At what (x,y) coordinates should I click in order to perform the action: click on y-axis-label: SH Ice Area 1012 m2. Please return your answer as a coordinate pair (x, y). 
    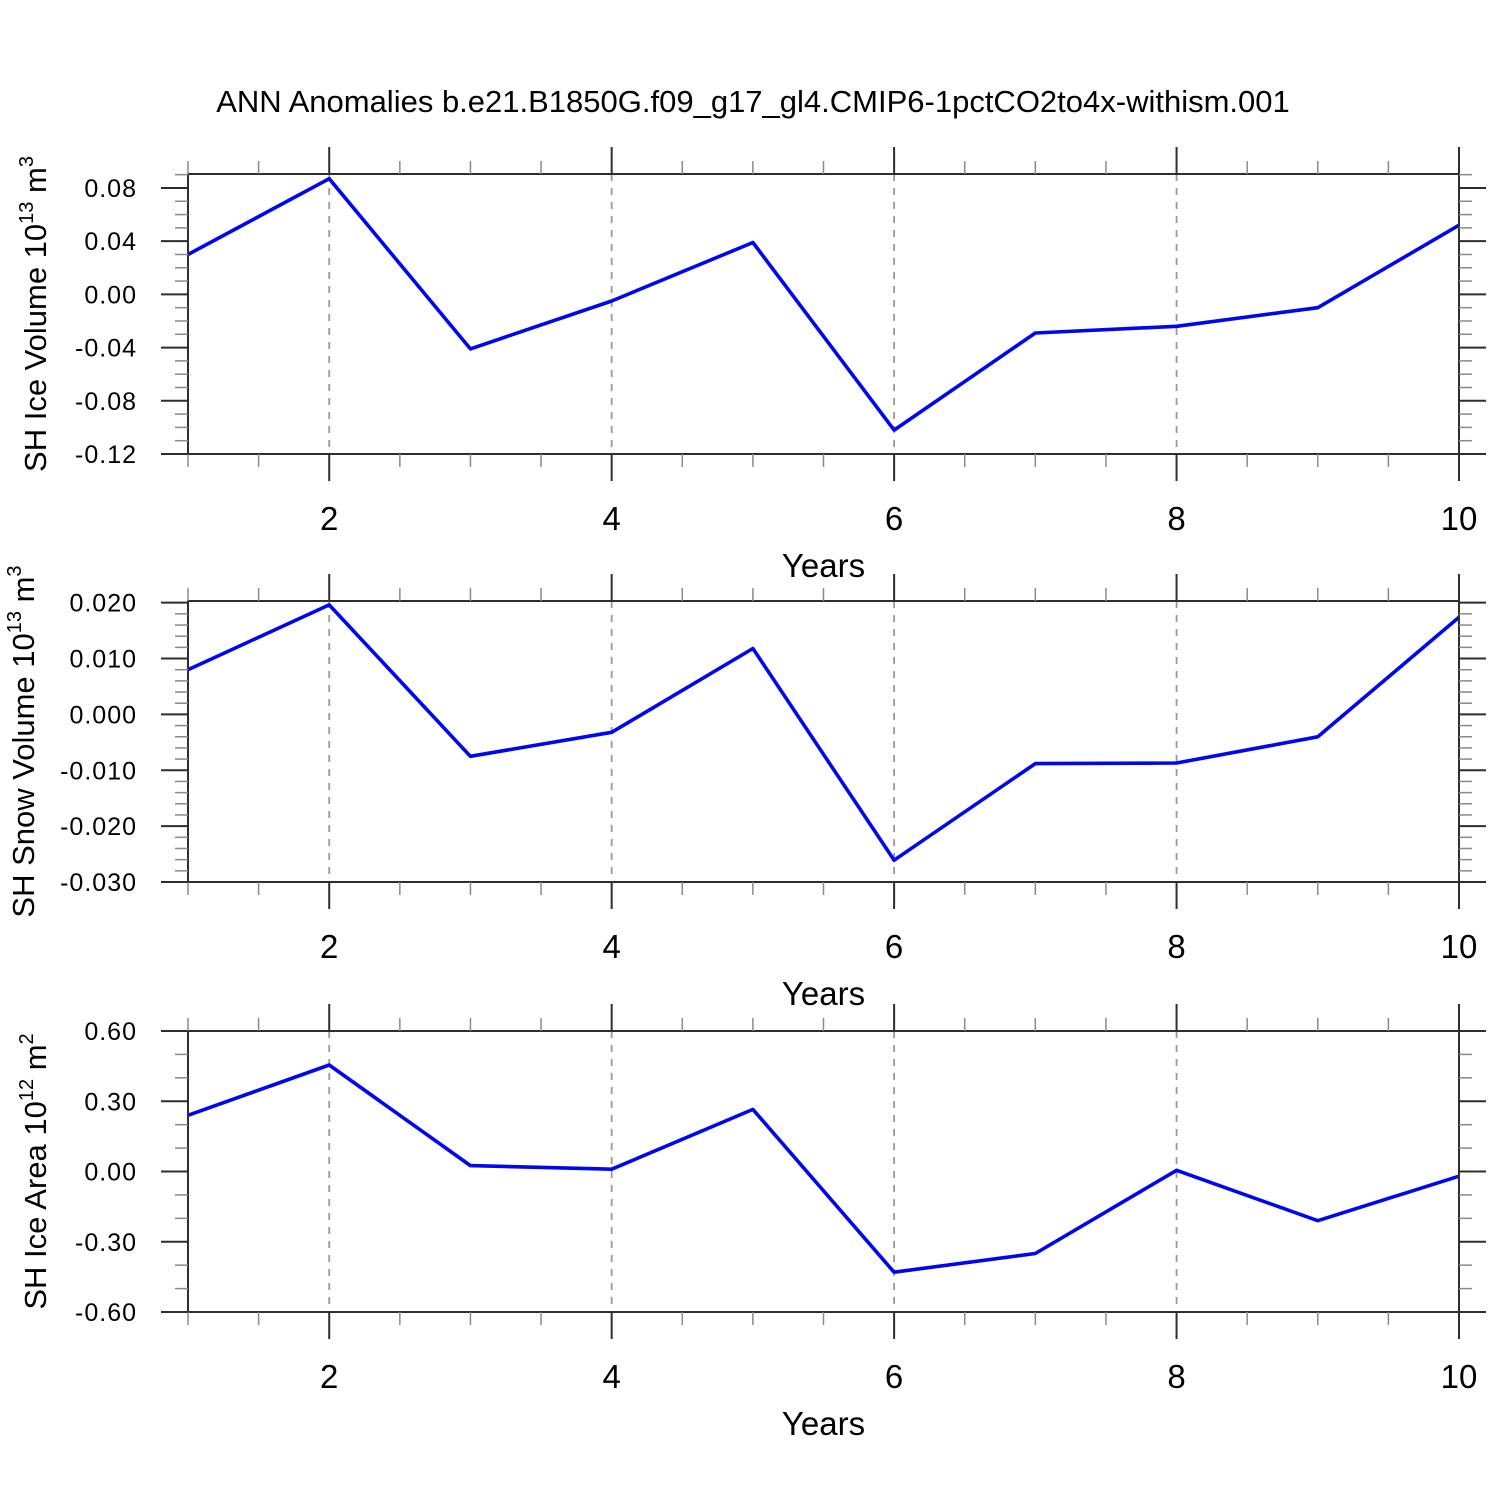
    Looking at the image, I should click on (34, 1171).